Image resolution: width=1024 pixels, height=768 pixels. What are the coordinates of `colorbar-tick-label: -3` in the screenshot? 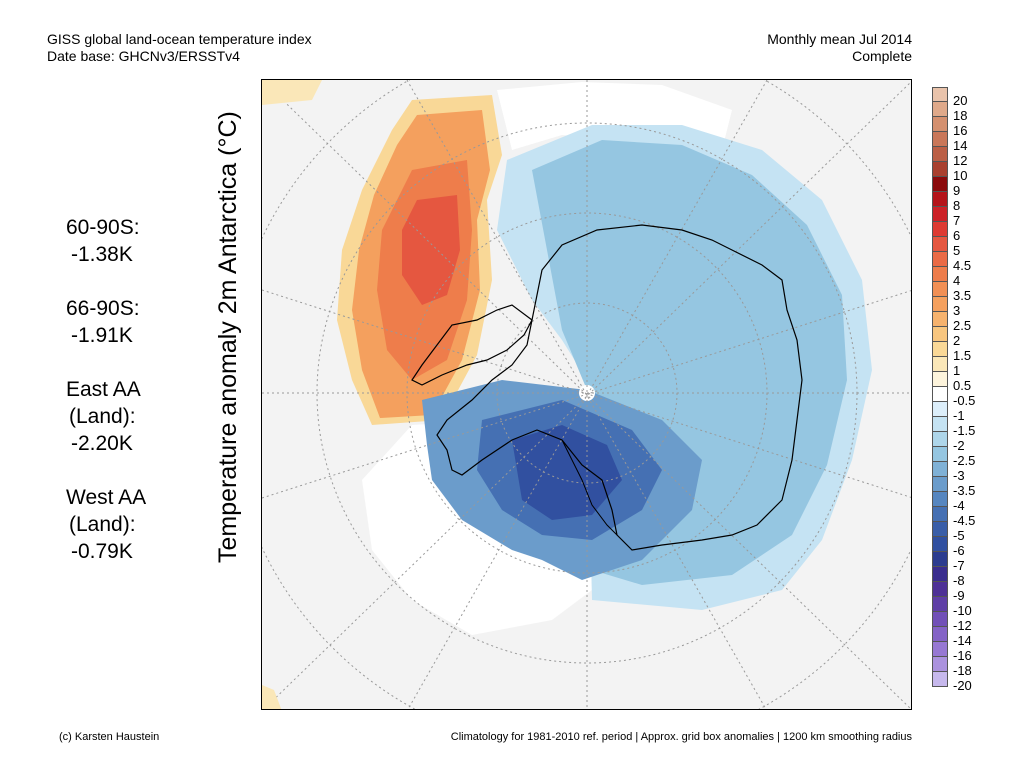 It's located at (959, 475).